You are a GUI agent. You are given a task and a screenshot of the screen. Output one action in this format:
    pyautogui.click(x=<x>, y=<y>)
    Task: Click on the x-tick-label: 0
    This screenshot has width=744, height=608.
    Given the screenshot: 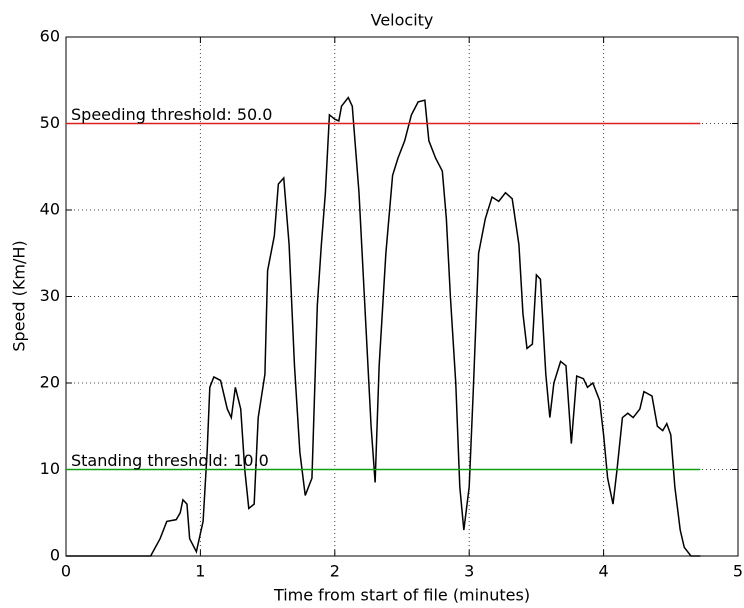 What is the action you would take?
    pyautogui.click(x=66, y=571)
    